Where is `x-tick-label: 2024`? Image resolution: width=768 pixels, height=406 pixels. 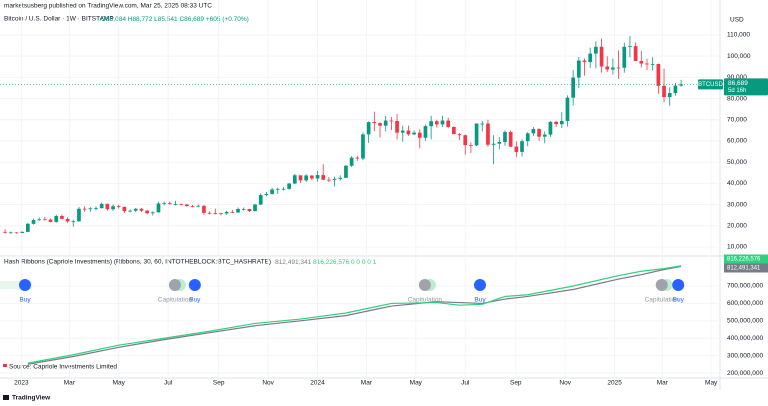
x-tick-label: 2024 is located at coordinates (317, 383).